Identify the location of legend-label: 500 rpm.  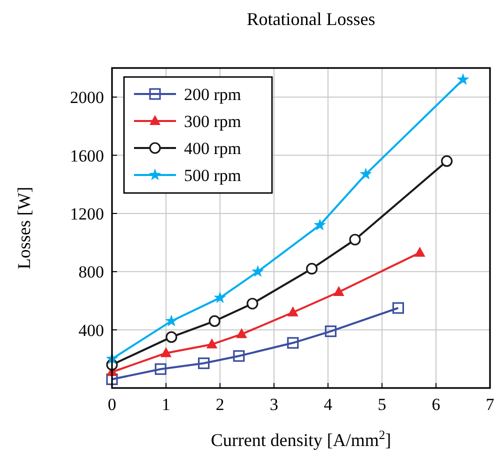
(213, 175).